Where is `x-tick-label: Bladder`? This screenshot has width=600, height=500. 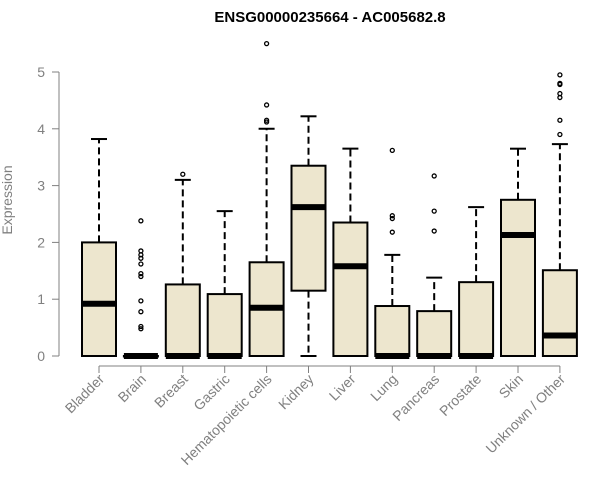
x-tick-label: Bladder is located at coordinates (85, 394).